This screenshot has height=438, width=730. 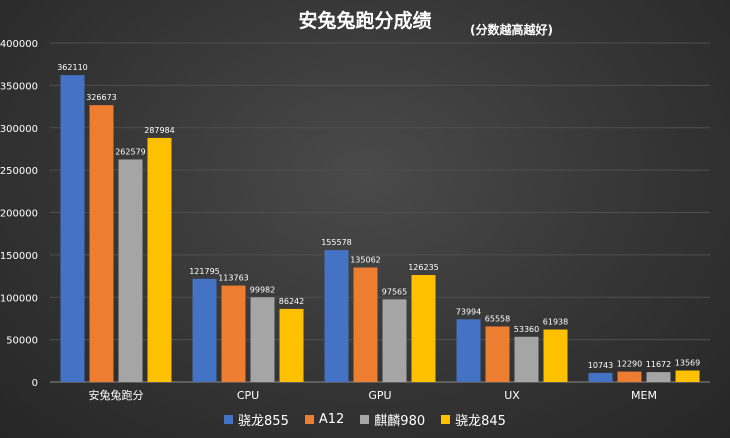 What do you see at coordinates (511, 30) in the screenshot?
I see `chart-subtitle: (分数越高越好)` at bounding box center [511, 30].